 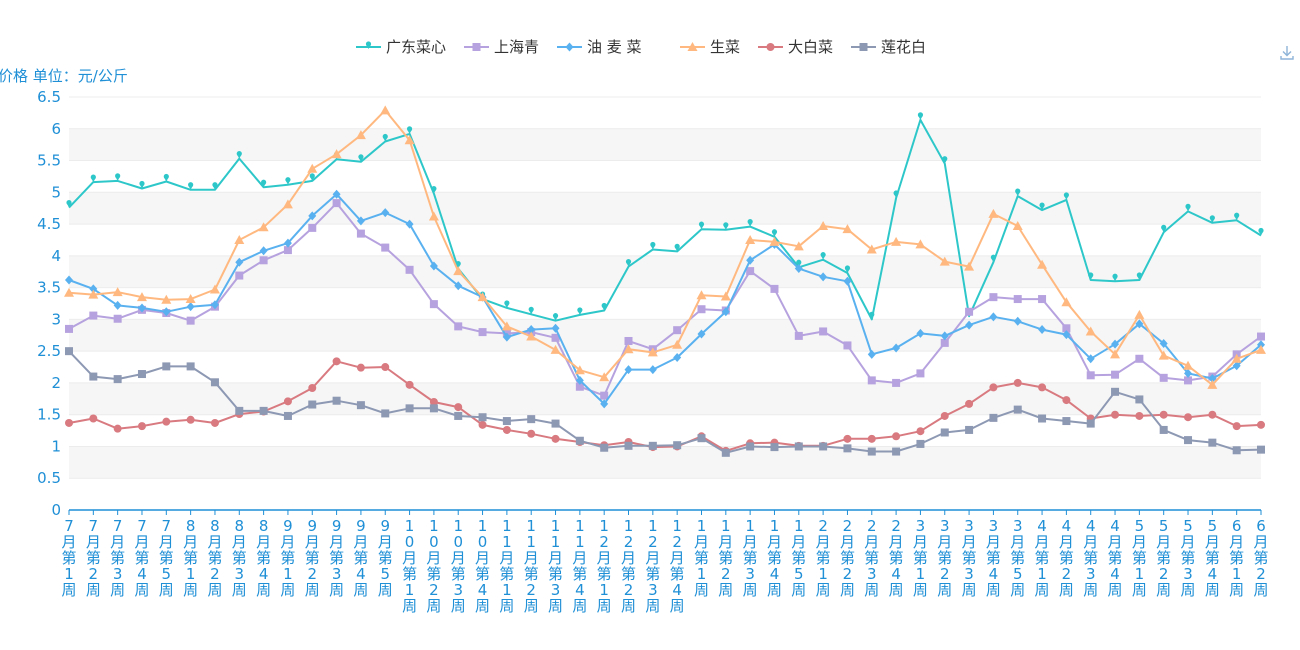 I want to click on legend: 广东菜心 上海青 油 麦 菜 生菜 大白菜 莲花白, so click(x=641, y=47).